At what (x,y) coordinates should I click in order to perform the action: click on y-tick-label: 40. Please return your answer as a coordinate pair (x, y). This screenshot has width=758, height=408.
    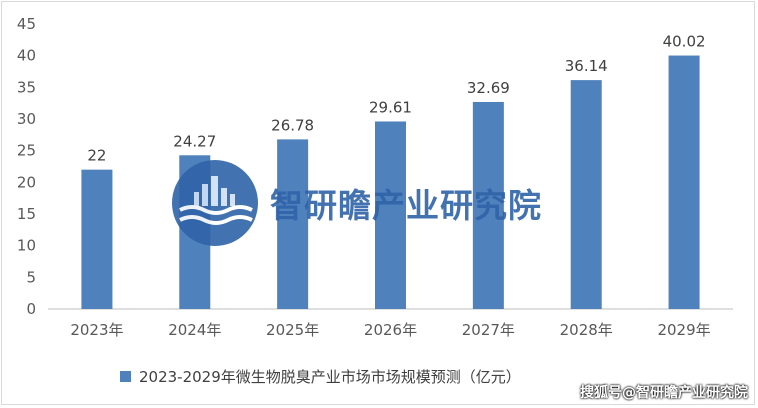
    Looking at the image, I should click on (26, 56).